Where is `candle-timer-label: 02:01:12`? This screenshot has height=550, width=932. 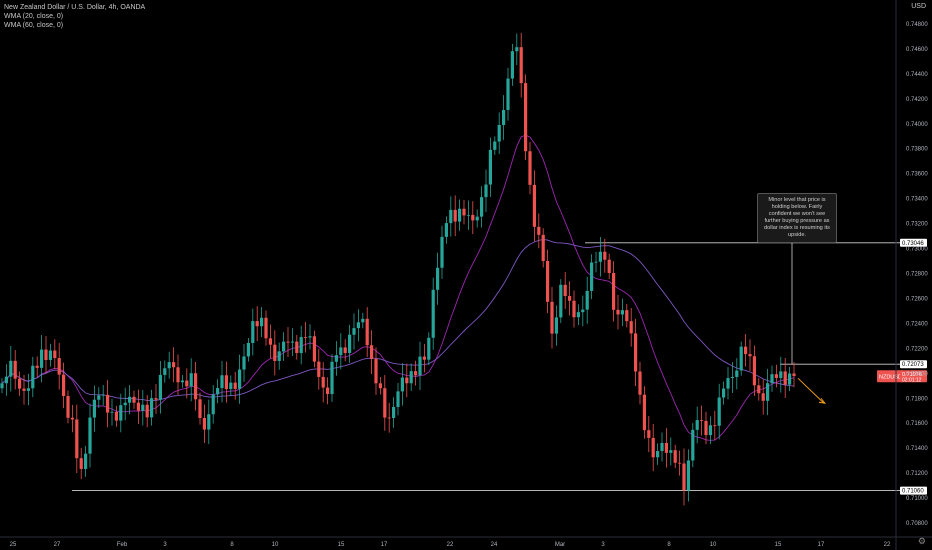
candle-timer-label: 02:01:12 is located at coordinates (912, 380).